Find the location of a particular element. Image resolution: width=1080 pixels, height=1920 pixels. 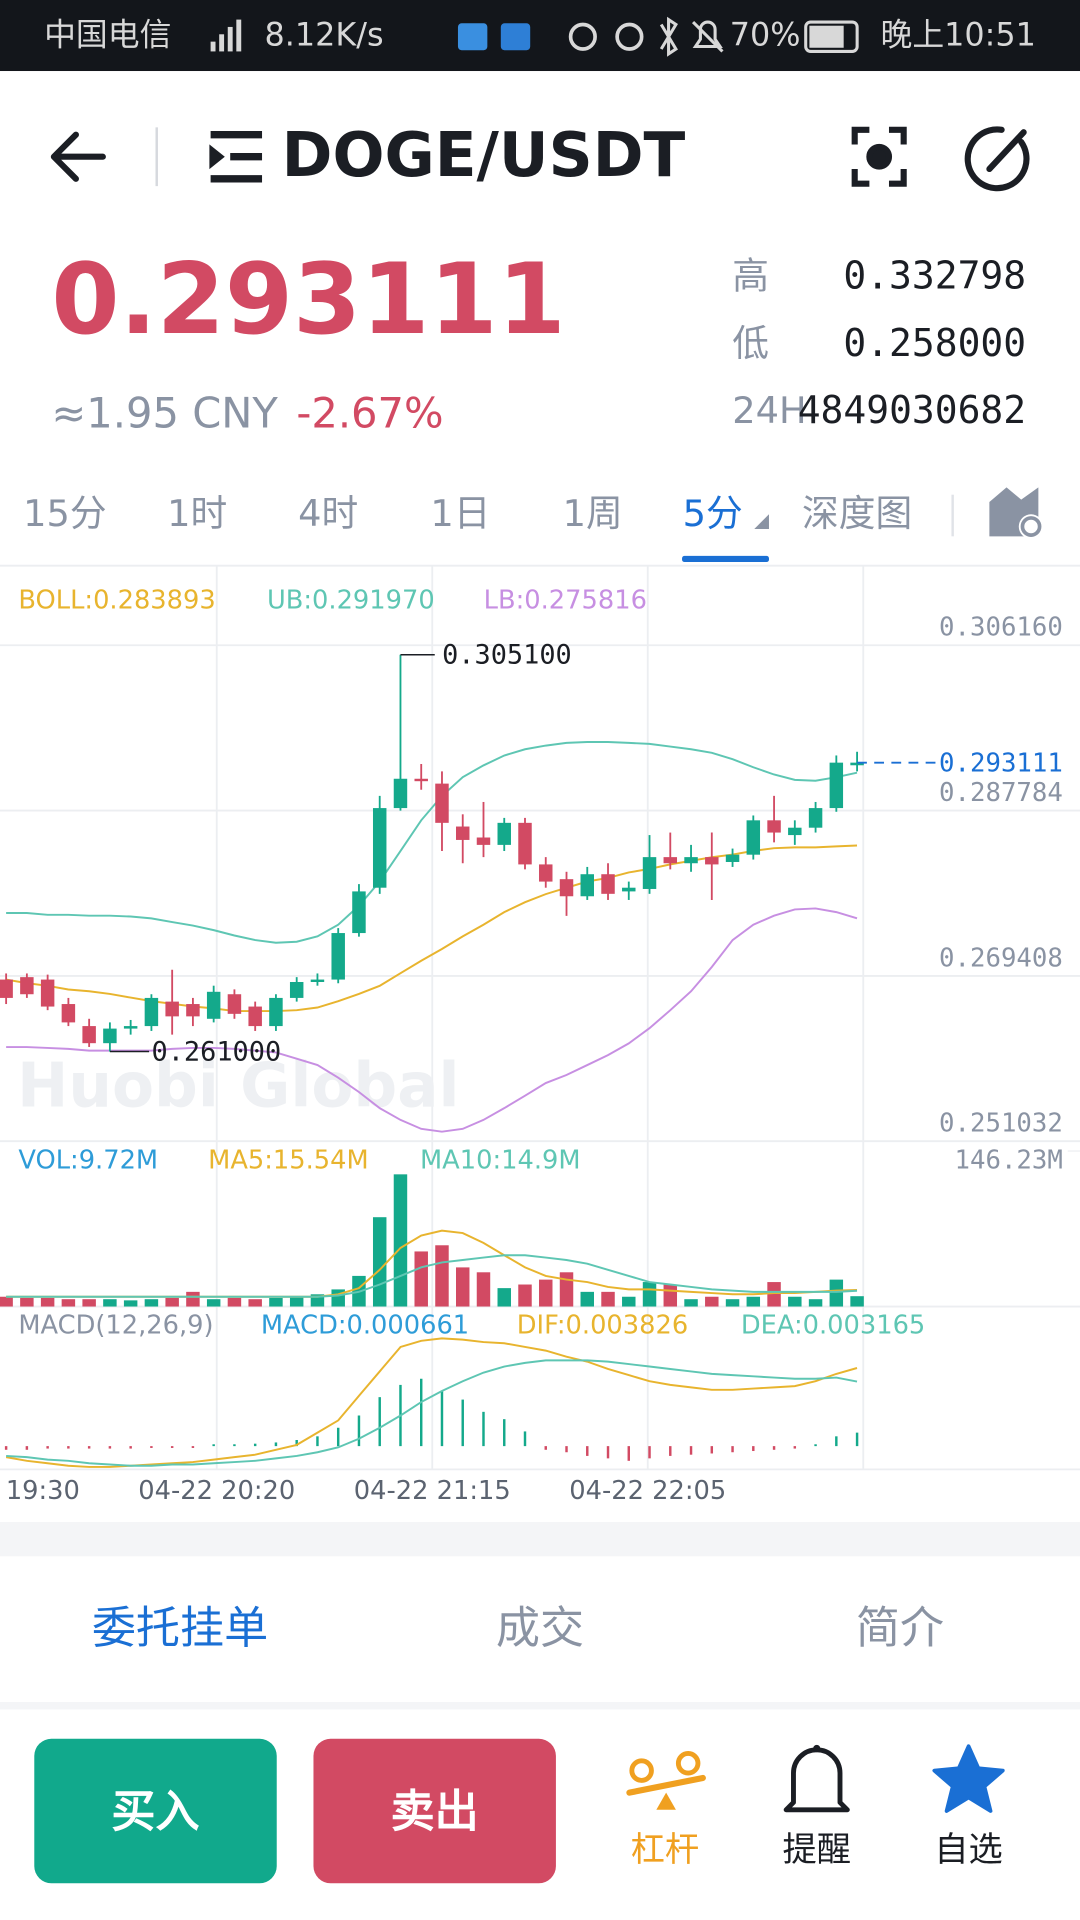

period-tab: 1日 is located at coordinates (460, 513).